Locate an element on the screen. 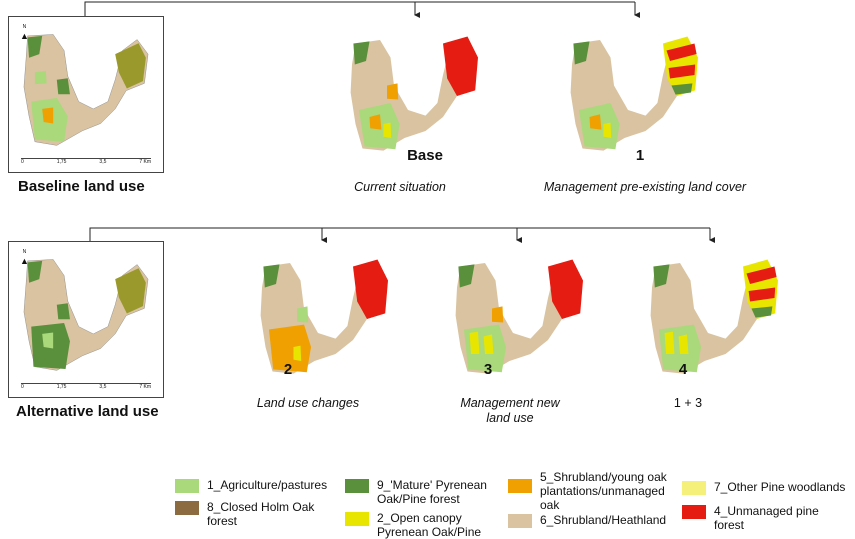  scenario-2-map is located at coordinates (325, 315).